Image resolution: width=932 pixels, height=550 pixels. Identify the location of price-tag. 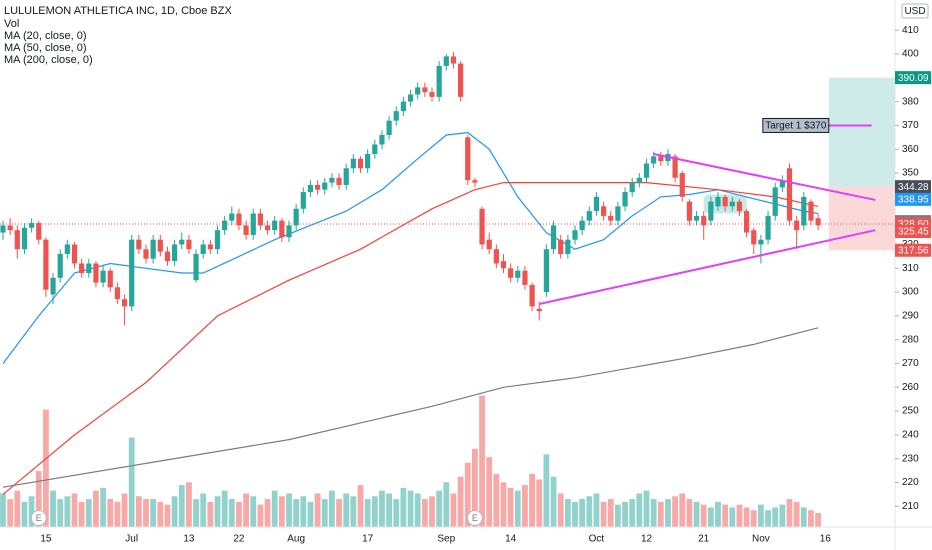
(913, 231).